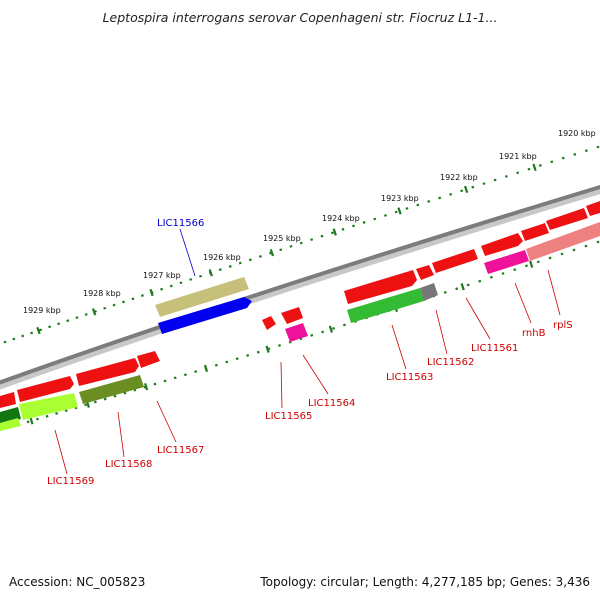 This screenshot has height=600, width=600. Describe the element at coordinates (409, 377) in the screenshot. I see `gene-label: LIC11563` at that location.